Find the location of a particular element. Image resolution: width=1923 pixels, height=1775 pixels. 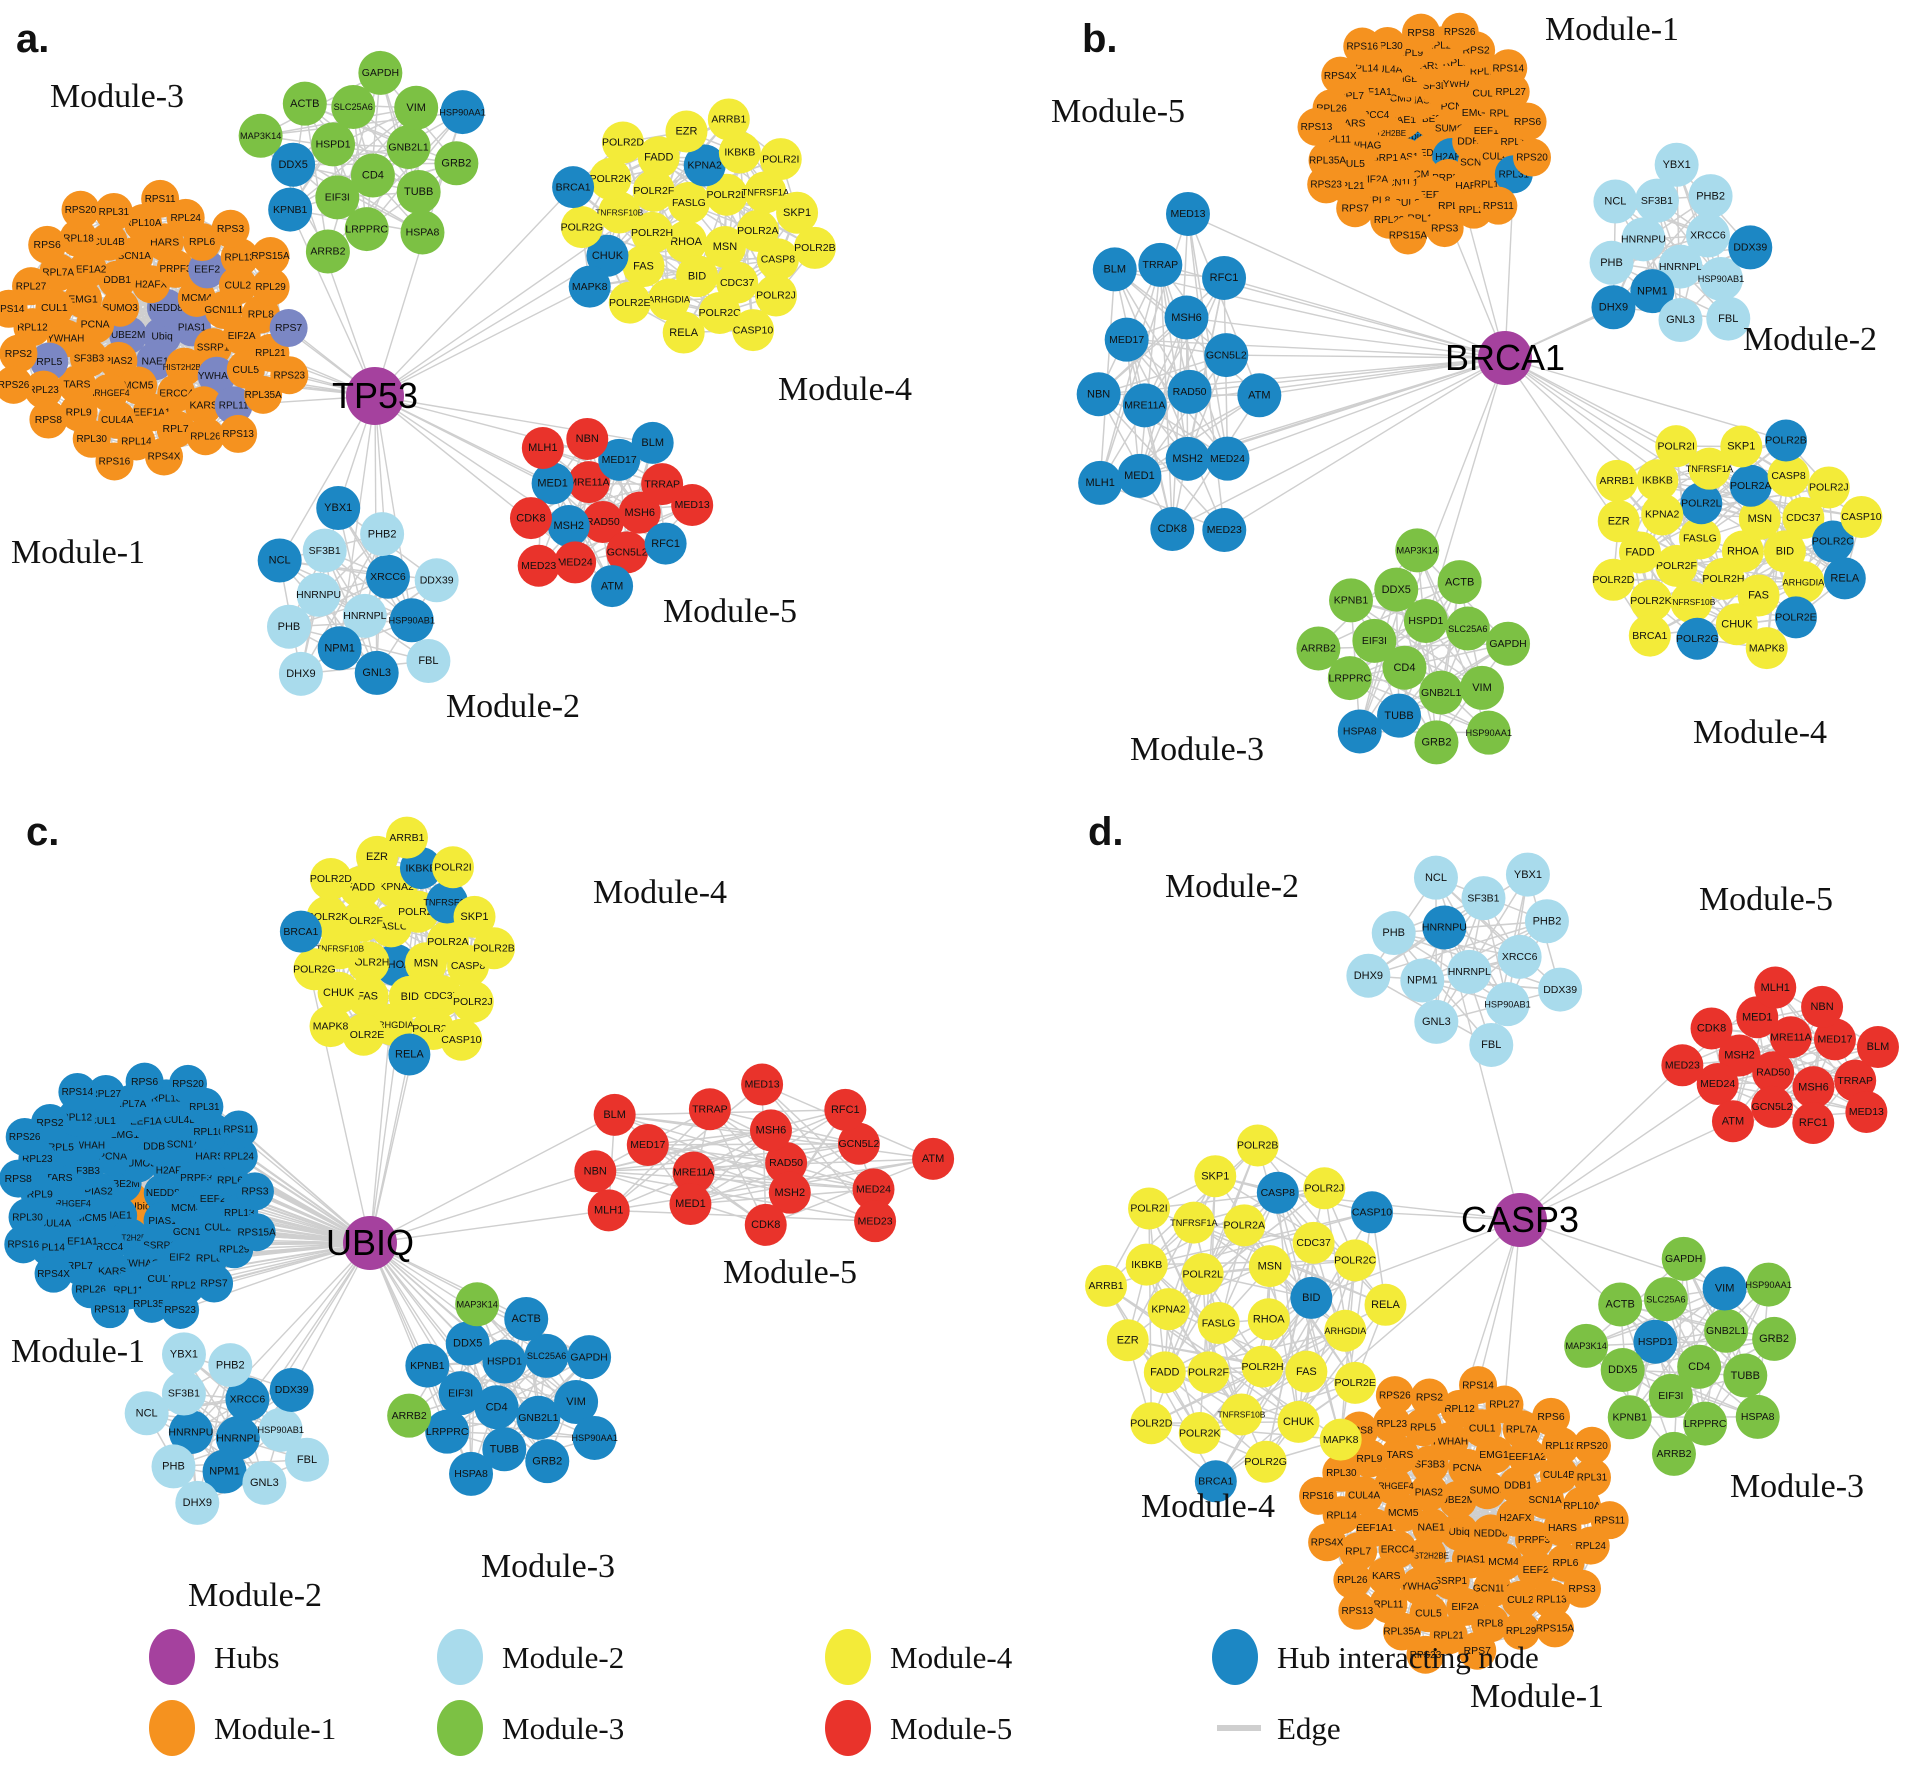

node-RPS7: RPS7 is located at coordinates (214, 1283).